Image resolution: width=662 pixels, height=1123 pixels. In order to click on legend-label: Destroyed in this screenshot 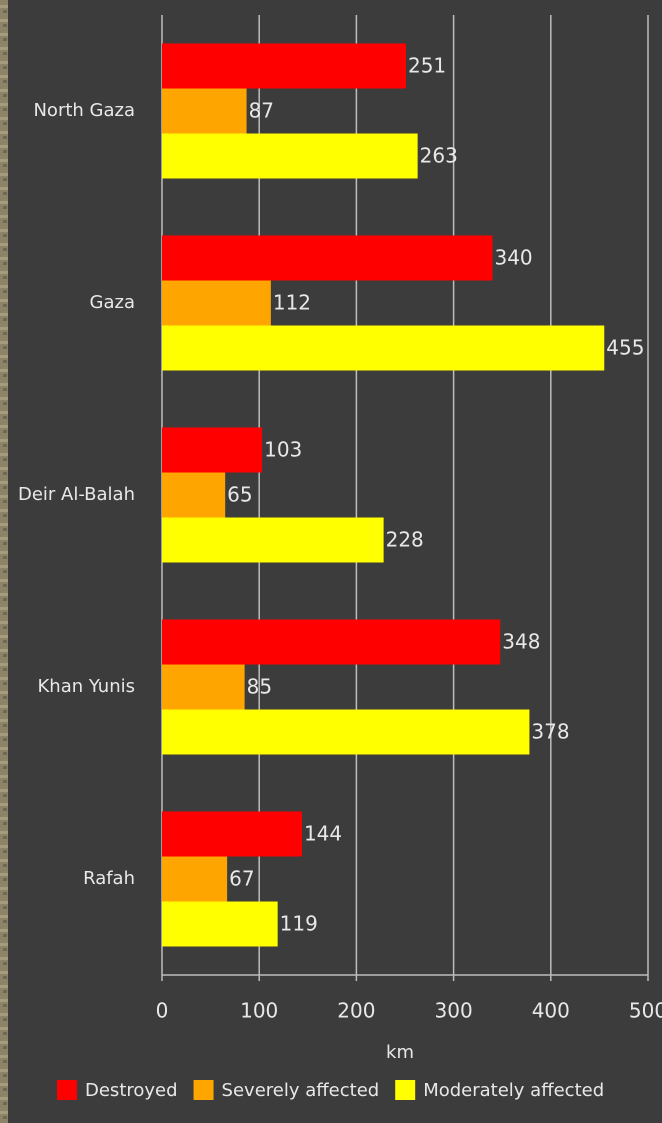, I will do `click(131, 1090)`.